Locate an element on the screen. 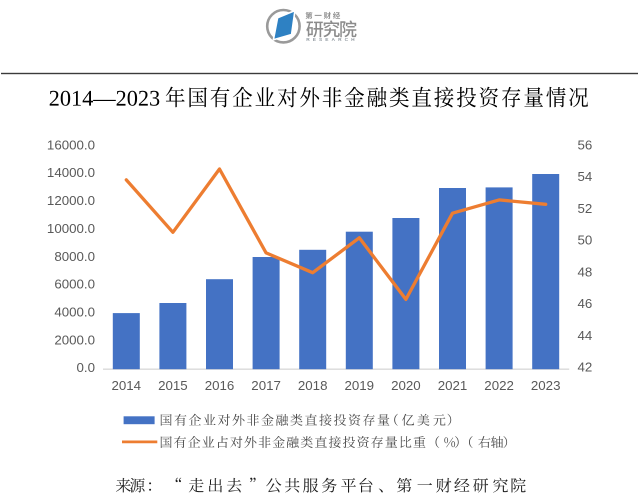 The image size is (640, 502). svg-text: 16000.0 is located at coordinates (71, 144).